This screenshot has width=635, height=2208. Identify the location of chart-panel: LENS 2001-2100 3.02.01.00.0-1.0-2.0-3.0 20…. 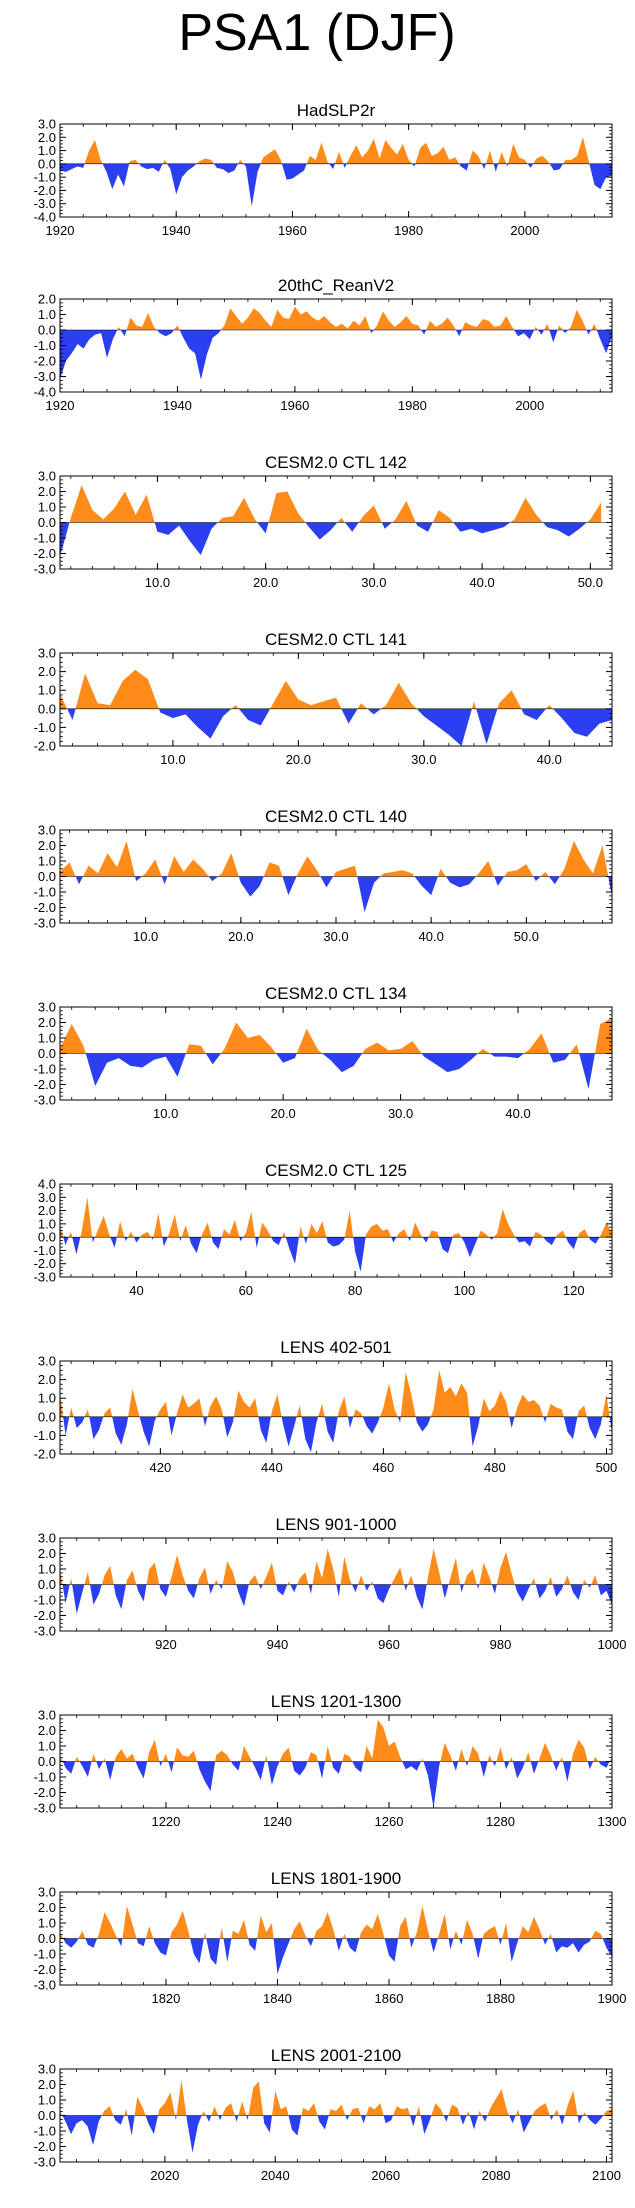
(327, 2114).